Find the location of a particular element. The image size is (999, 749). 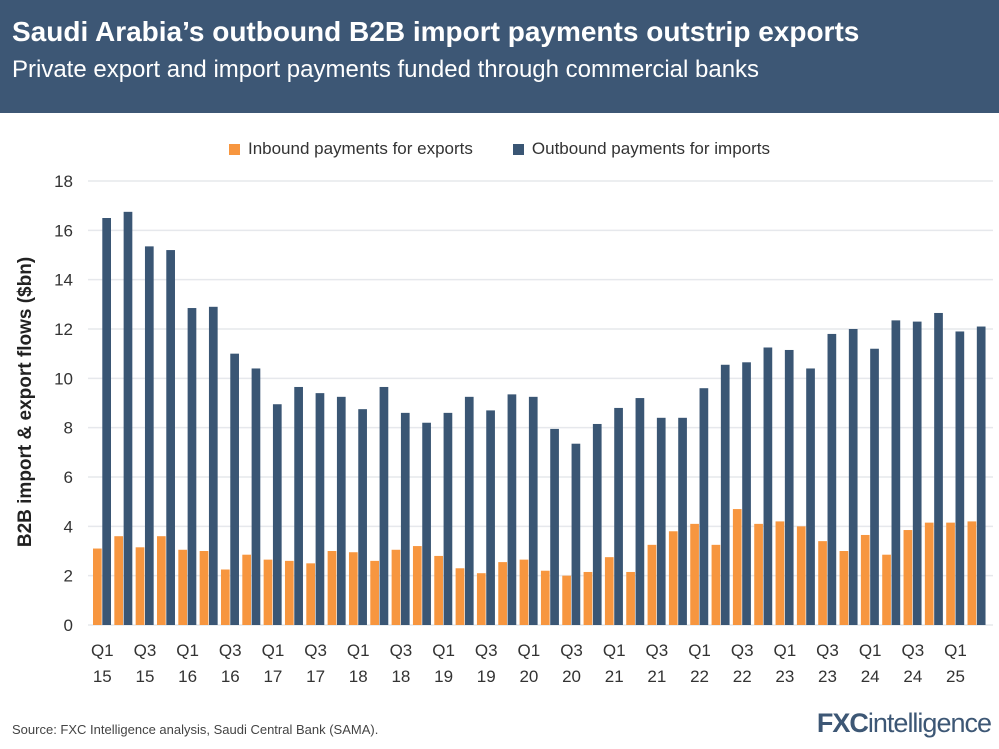

x-tick-label-year: 15 is located at coordinates (102, 676).